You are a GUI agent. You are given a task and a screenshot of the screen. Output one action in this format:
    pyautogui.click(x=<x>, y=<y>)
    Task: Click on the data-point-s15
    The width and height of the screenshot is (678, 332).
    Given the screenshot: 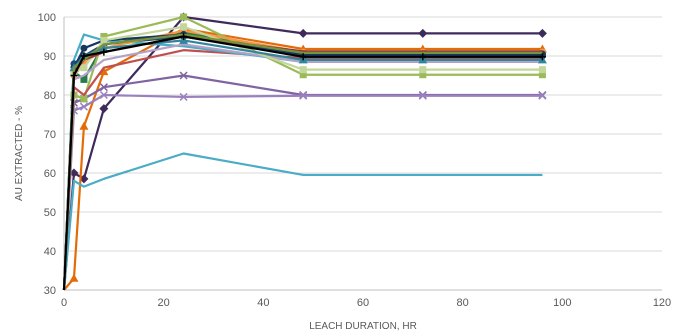 What is the action you would take?
    pyautogui.click(x=104, y=47)
    